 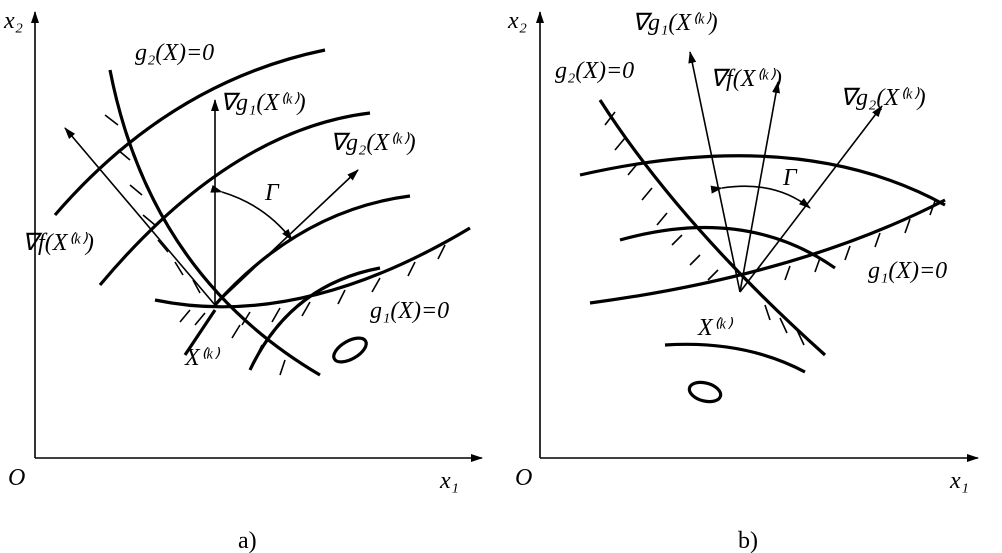 What do you see at coordinates (748, 540) in the screenshot?
I see `caption: b)` at bounding box center [748, 540].